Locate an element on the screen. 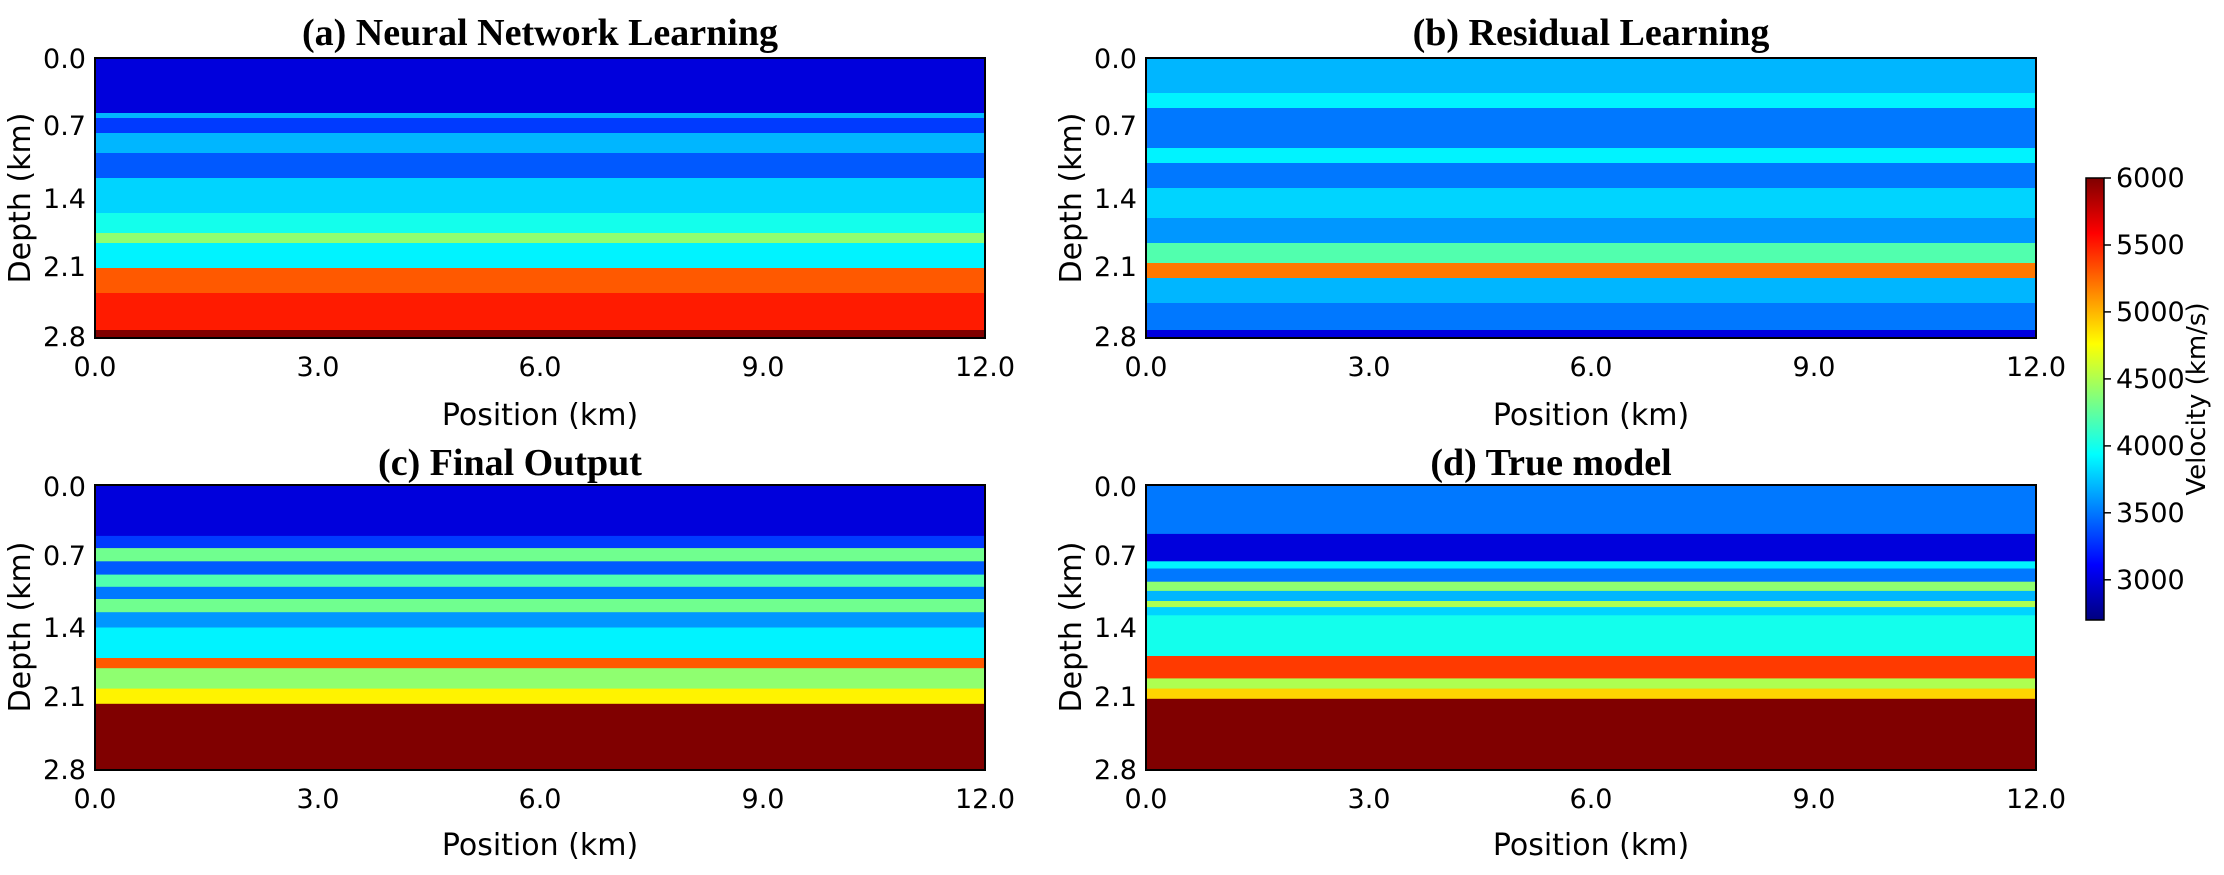 This screenshot has width=2224, height=875. panel-a-ylabel: Depth (km) is located at coordinates (20, 198).